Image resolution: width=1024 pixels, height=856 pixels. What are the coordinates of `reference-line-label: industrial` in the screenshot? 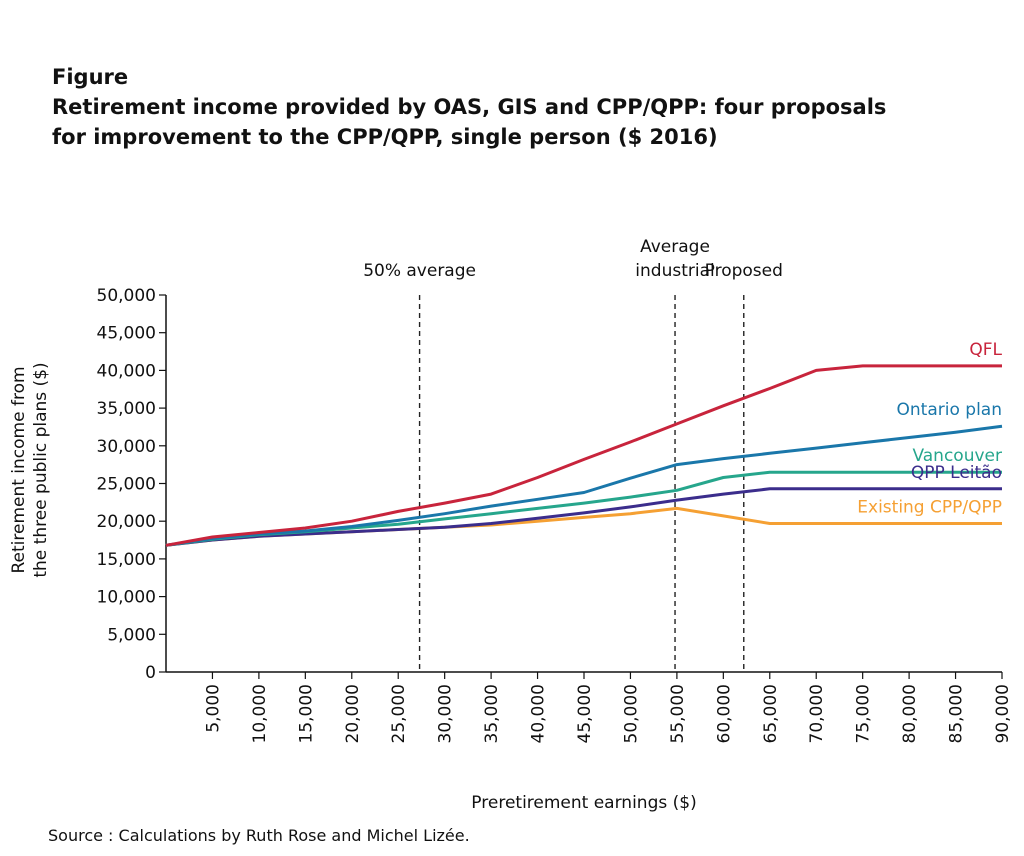 It's located at (674, 271).